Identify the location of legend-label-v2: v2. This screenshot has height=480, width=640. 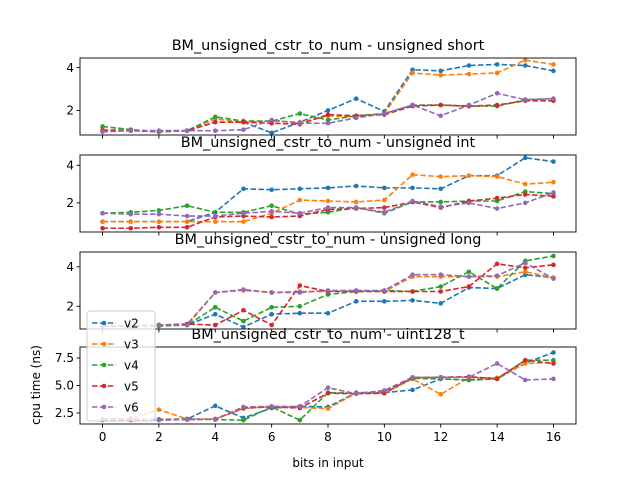
(131, 323).